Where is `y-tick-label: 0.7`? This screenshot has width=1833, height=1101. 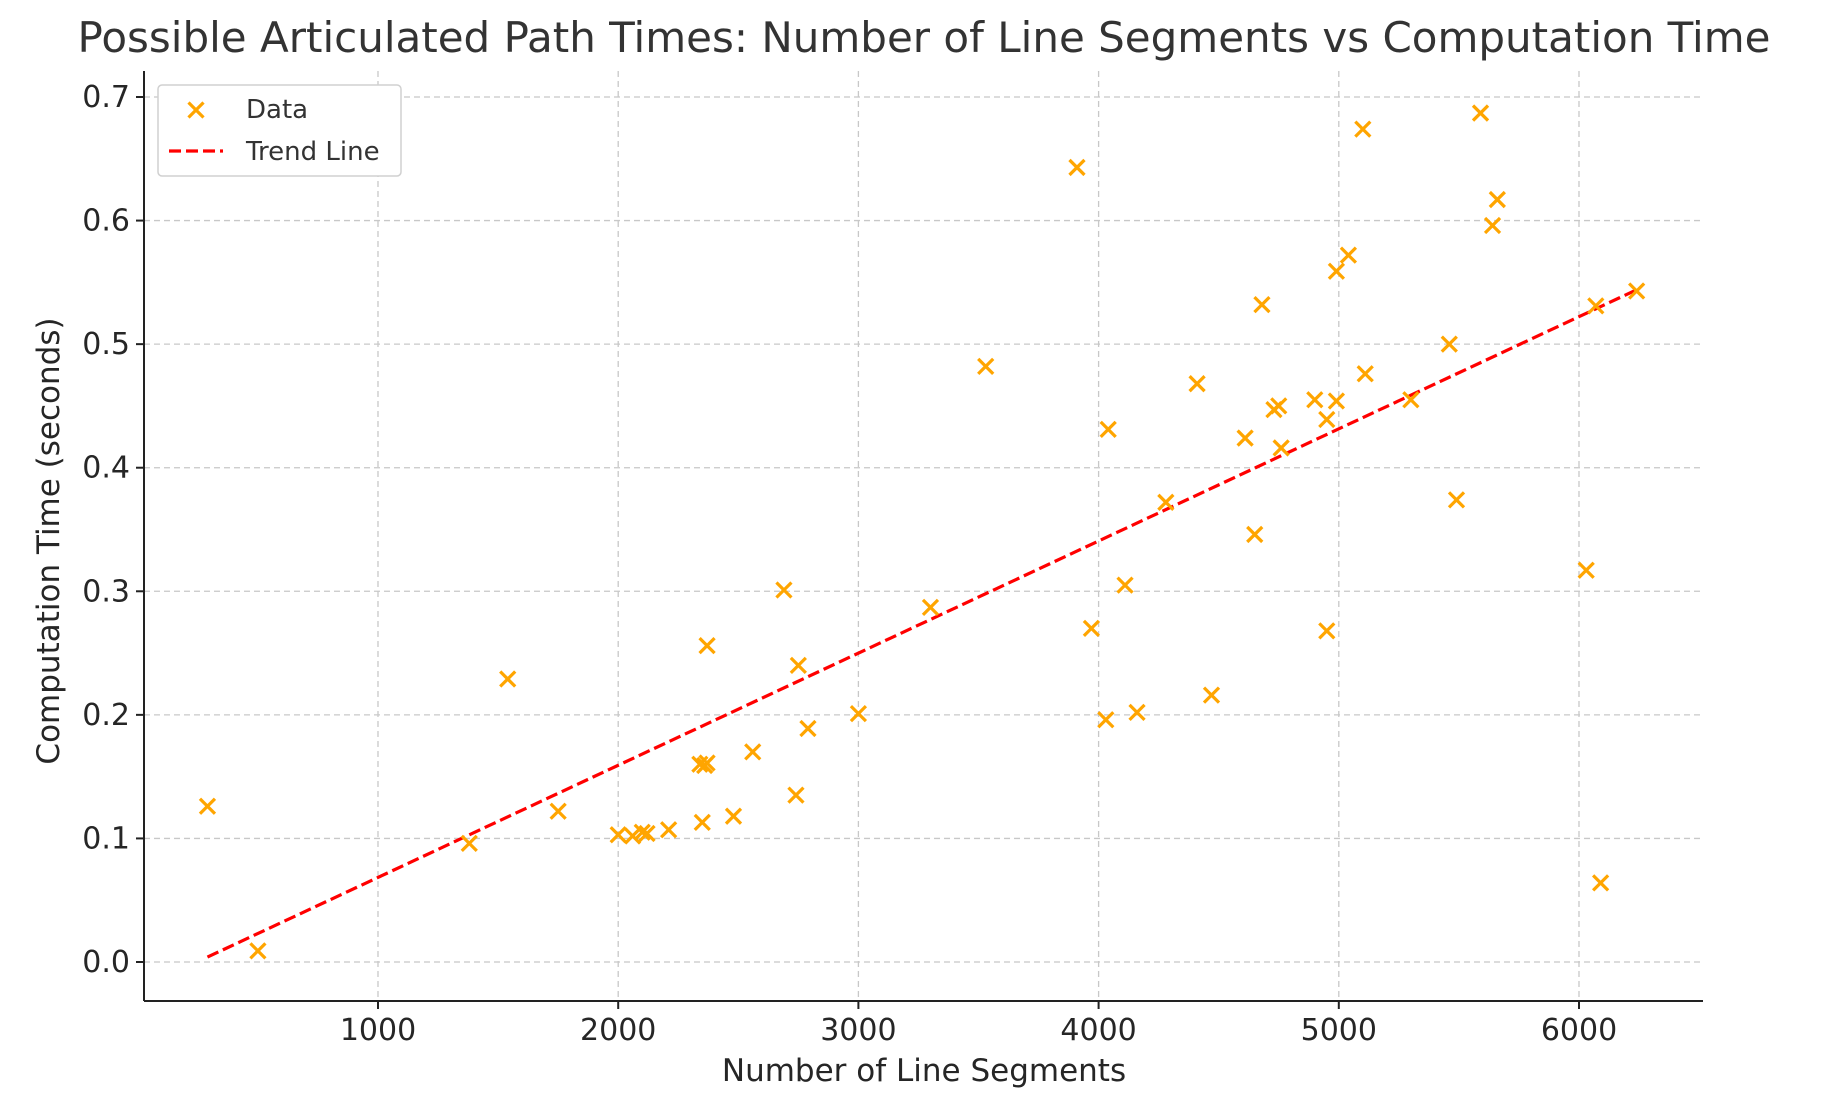
y-tick-label: 0.7 is located at coordinates (106, 97).